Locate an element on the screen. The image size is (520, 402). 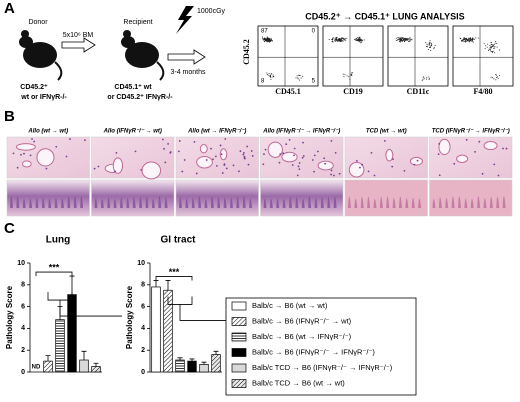
legend-label: Balb/c TCD → B6 (IFNγR⁻/⁻ → IFNγR⁻/⁻) is located at coordinates (322, 367).